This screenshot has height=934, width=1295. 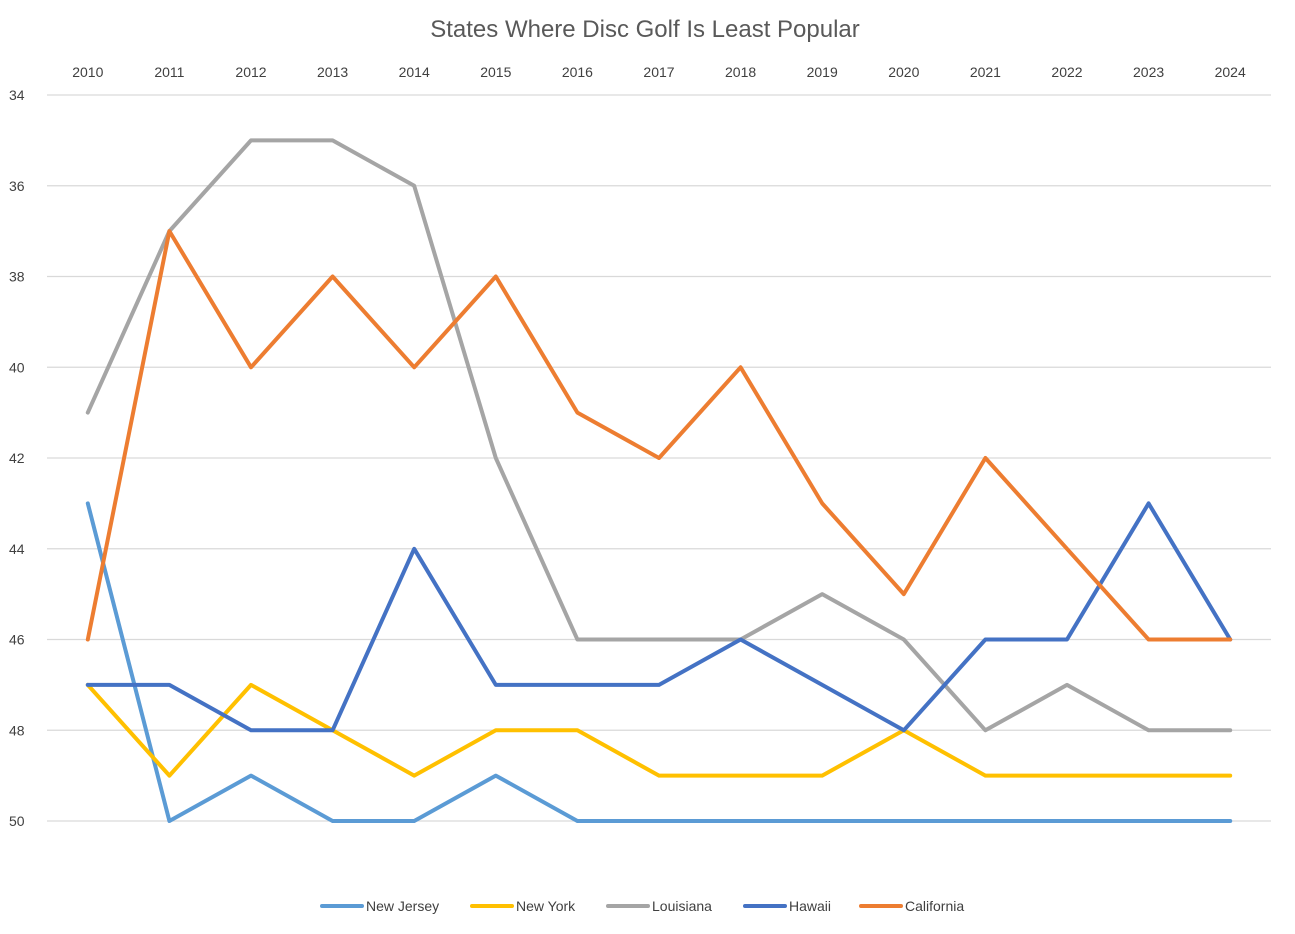 I want to click on y-tick-label: 34, so click(x=17, y=95).